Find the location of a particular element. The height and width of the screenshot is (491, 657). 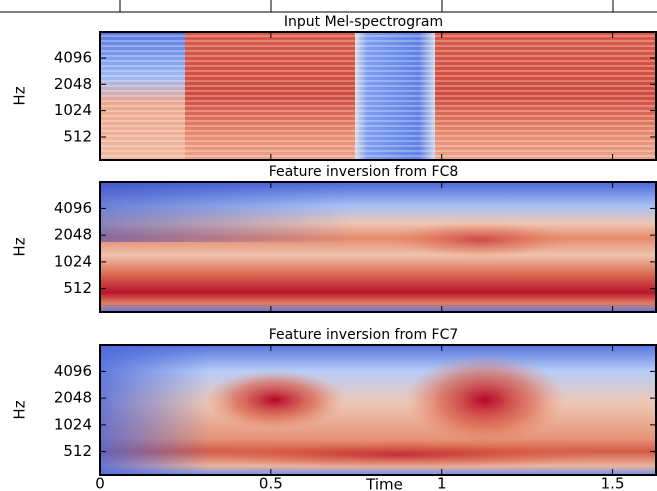

panel-title: Feature inversion from FC8 is located at coordinates (364, 172).